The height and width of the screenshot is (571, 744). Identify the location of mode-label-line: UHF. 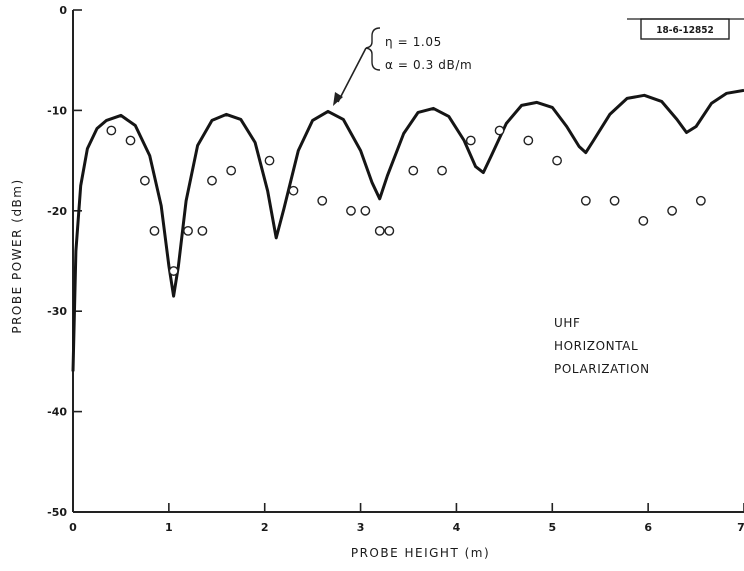
(567, 323).